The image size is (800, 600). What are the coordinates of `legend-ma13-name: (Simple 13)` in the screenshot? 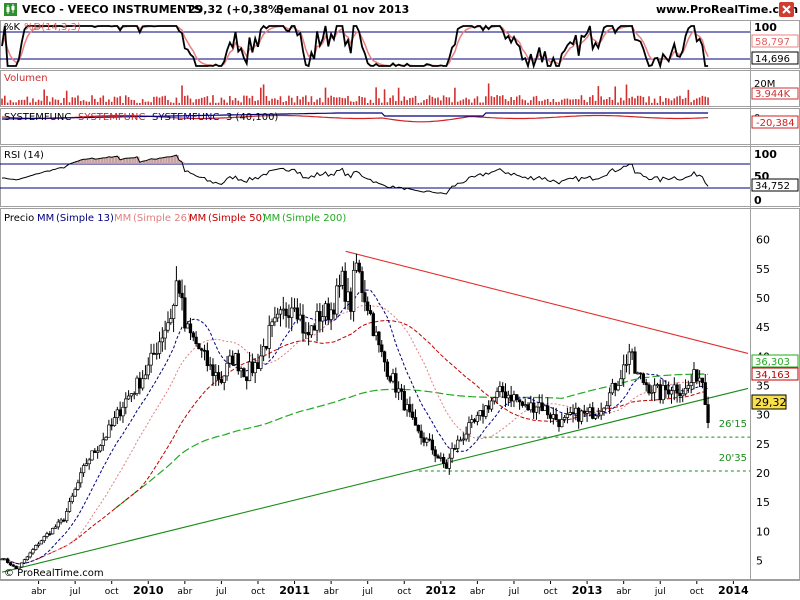 It's located at (85, 218).